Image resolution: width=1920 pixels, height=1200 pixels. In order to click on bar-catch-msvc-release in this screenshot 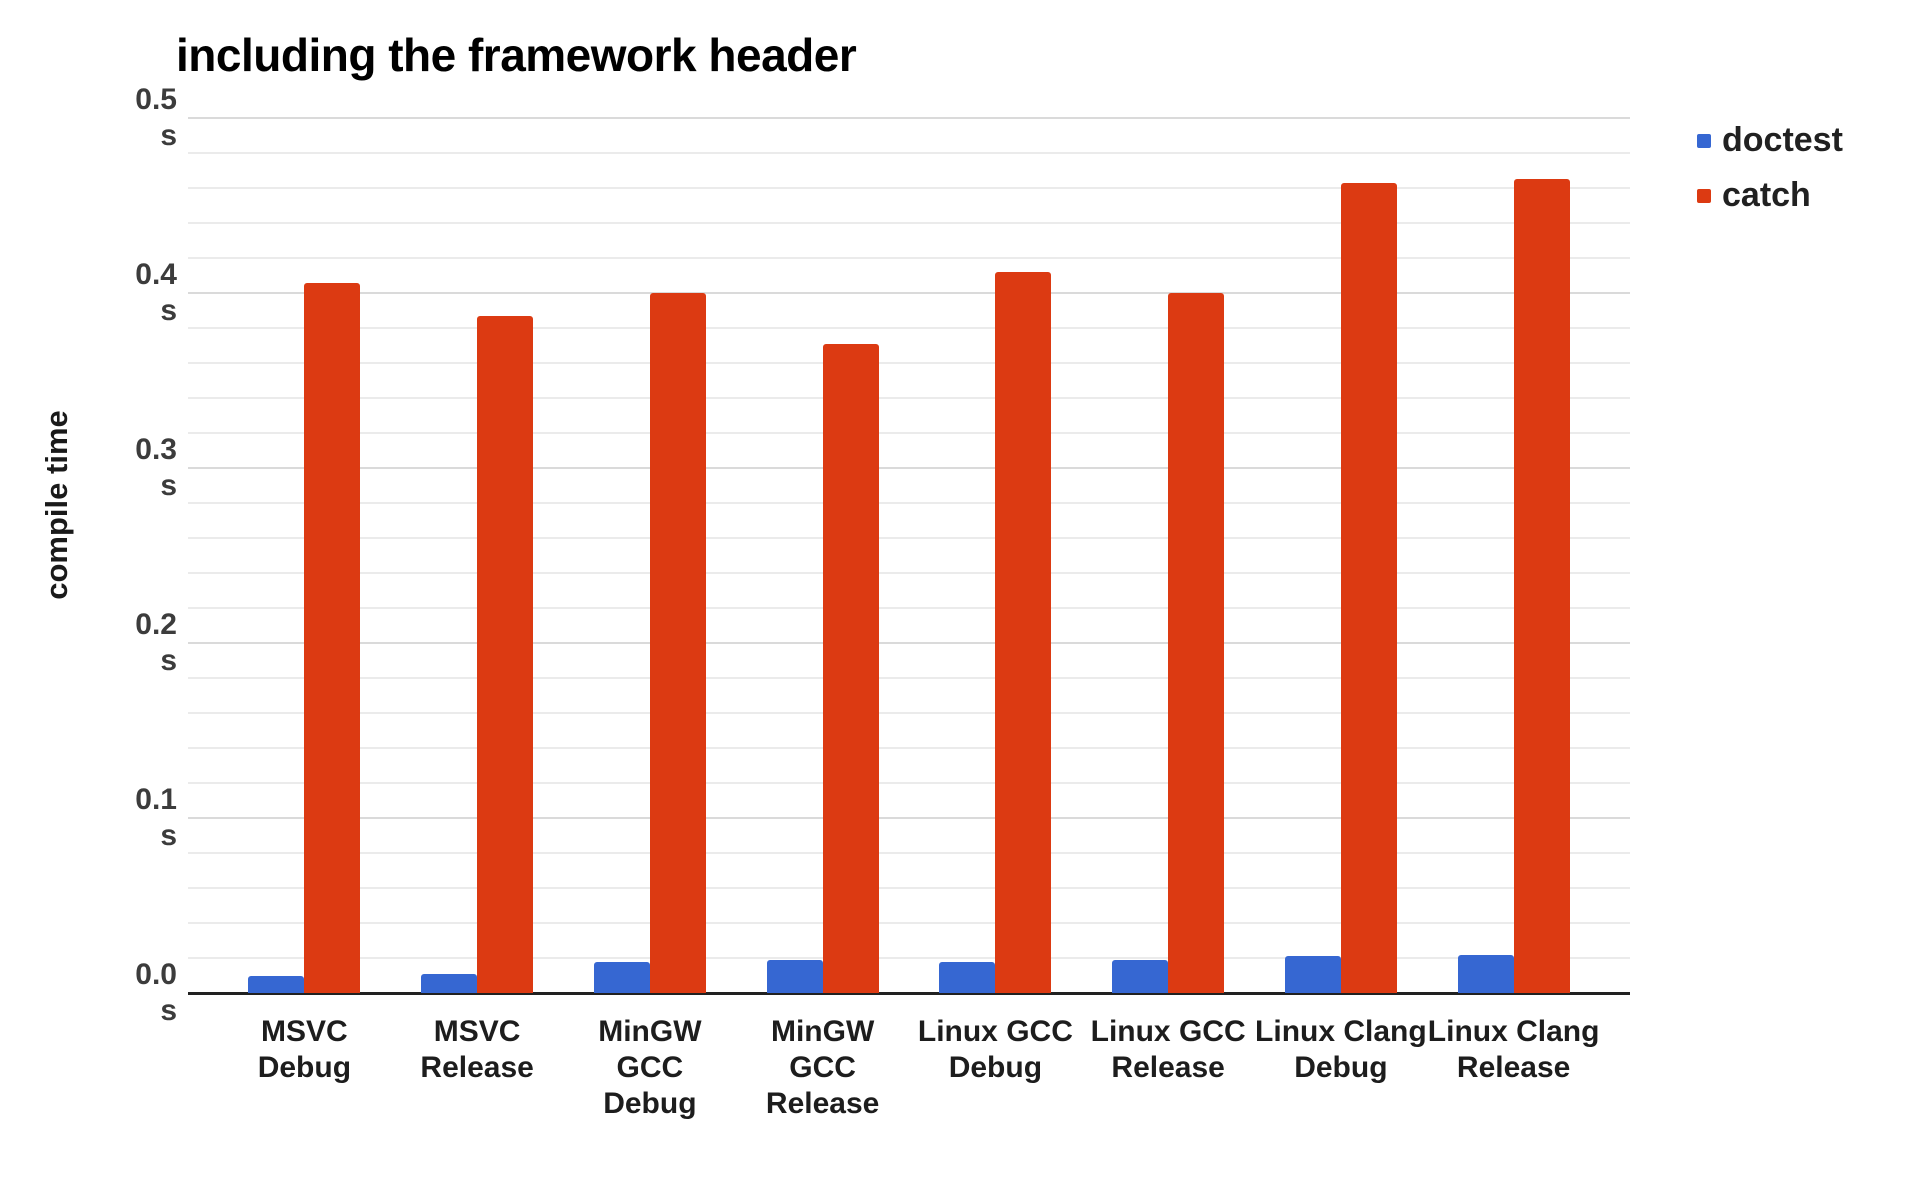, I will do `click(505, 654)`.